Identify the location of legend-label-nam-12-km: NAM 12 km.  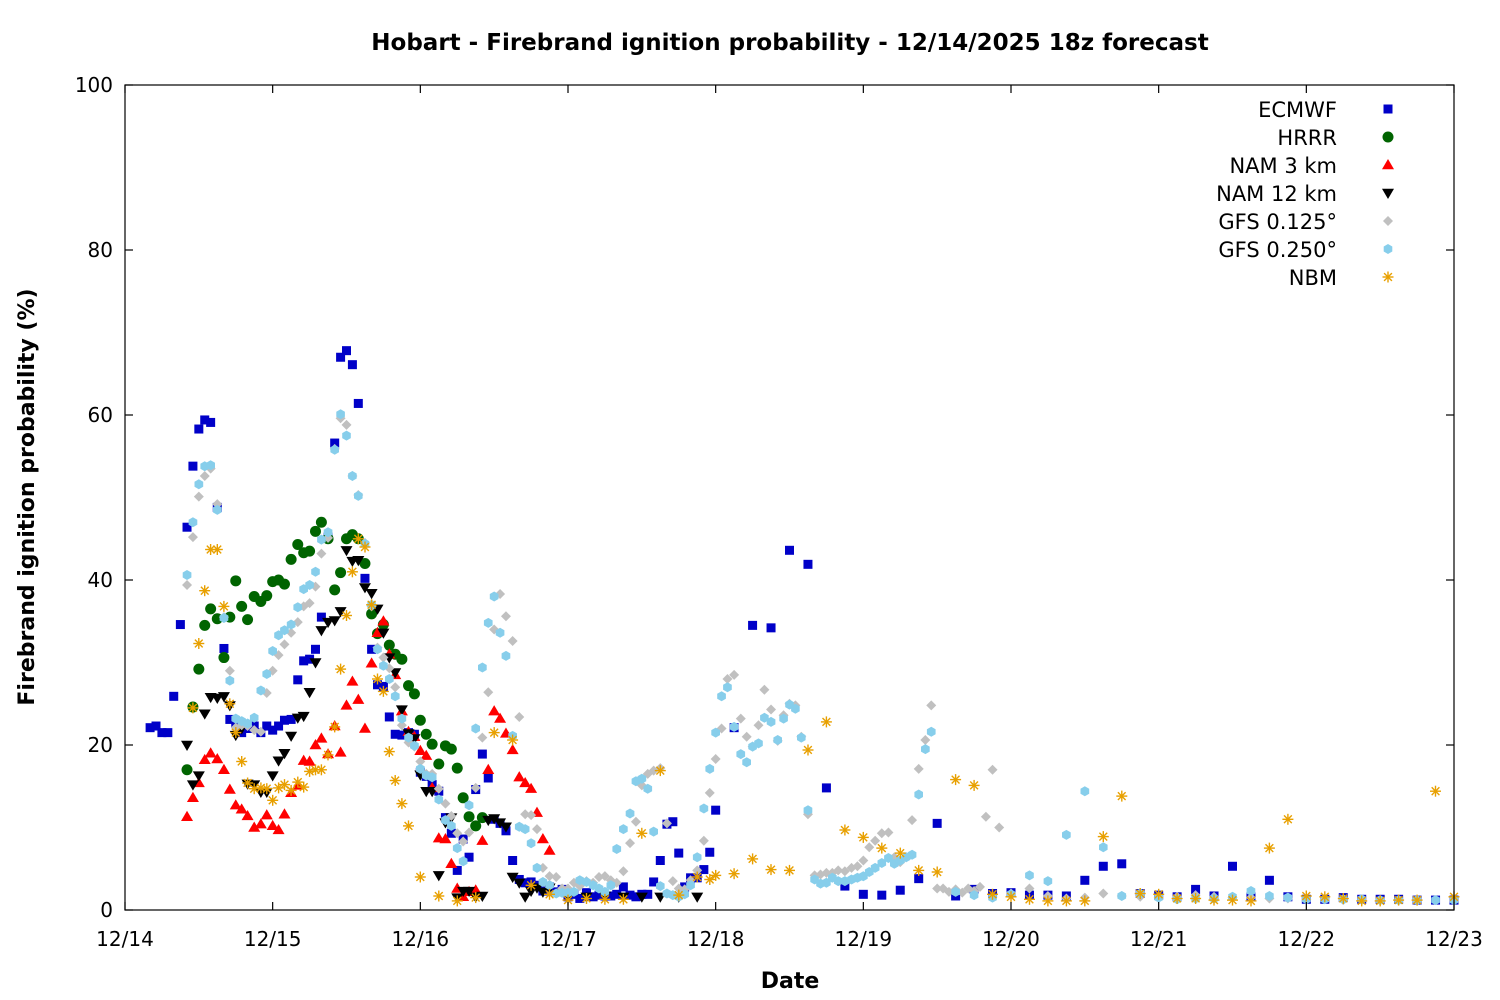
(1276, 194).